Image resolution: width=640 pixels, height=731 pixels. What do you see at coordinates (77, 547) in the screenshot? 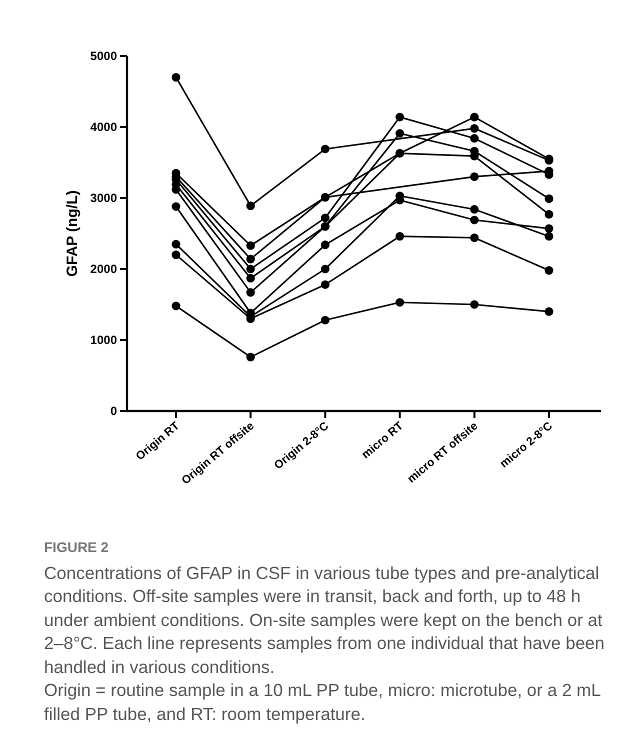
I see `caption: FIGURE 2` at bounding box center [77, 547].